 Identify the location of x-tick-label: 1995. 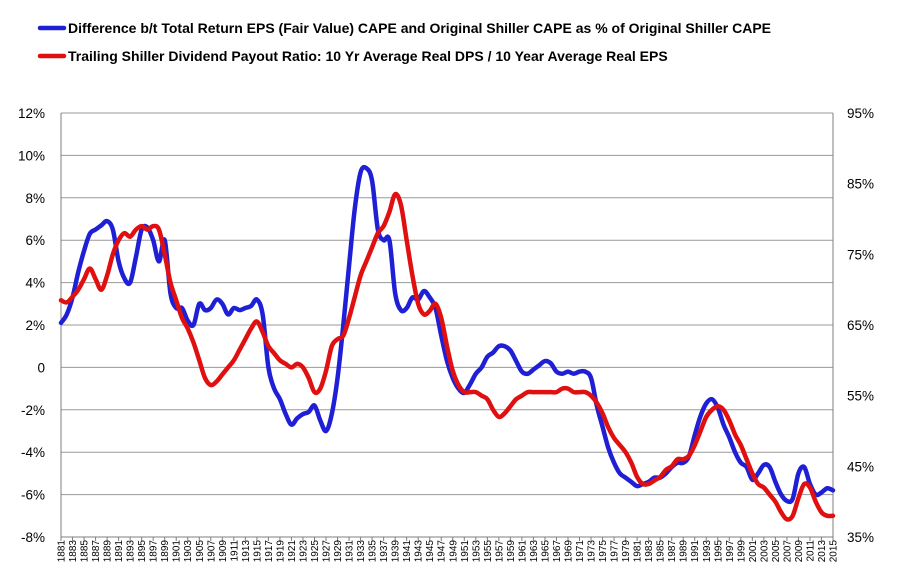
(718, 551).